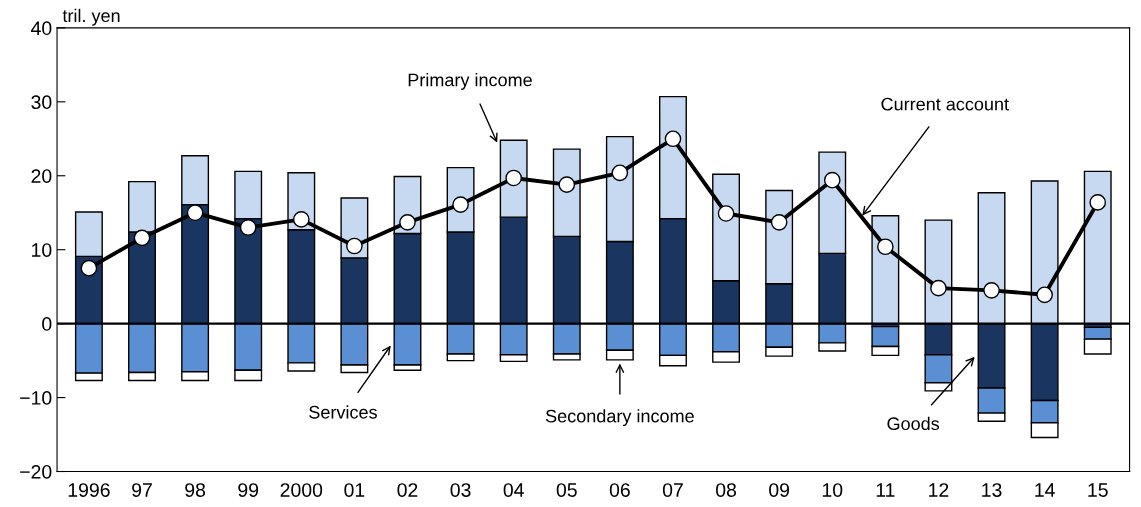  I want to click on x-tick-label: 2000, so click(301, 490).